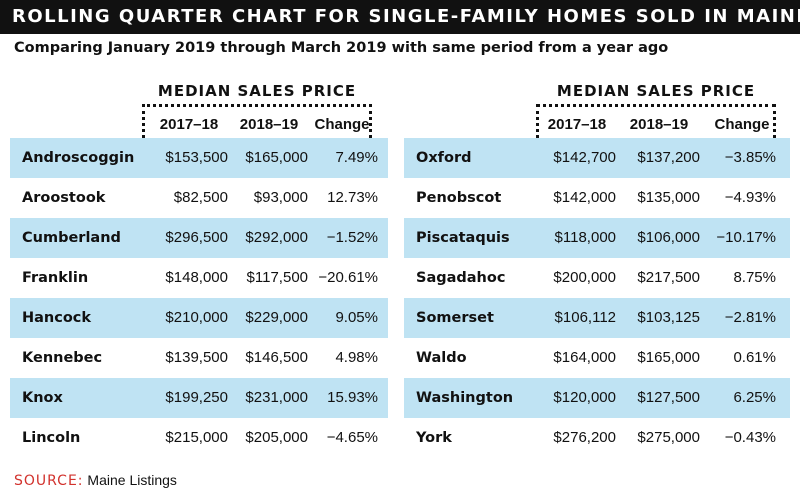 The image size is (800, 500). I want to click on price-2017-18: $82,500, so click(200, 197).